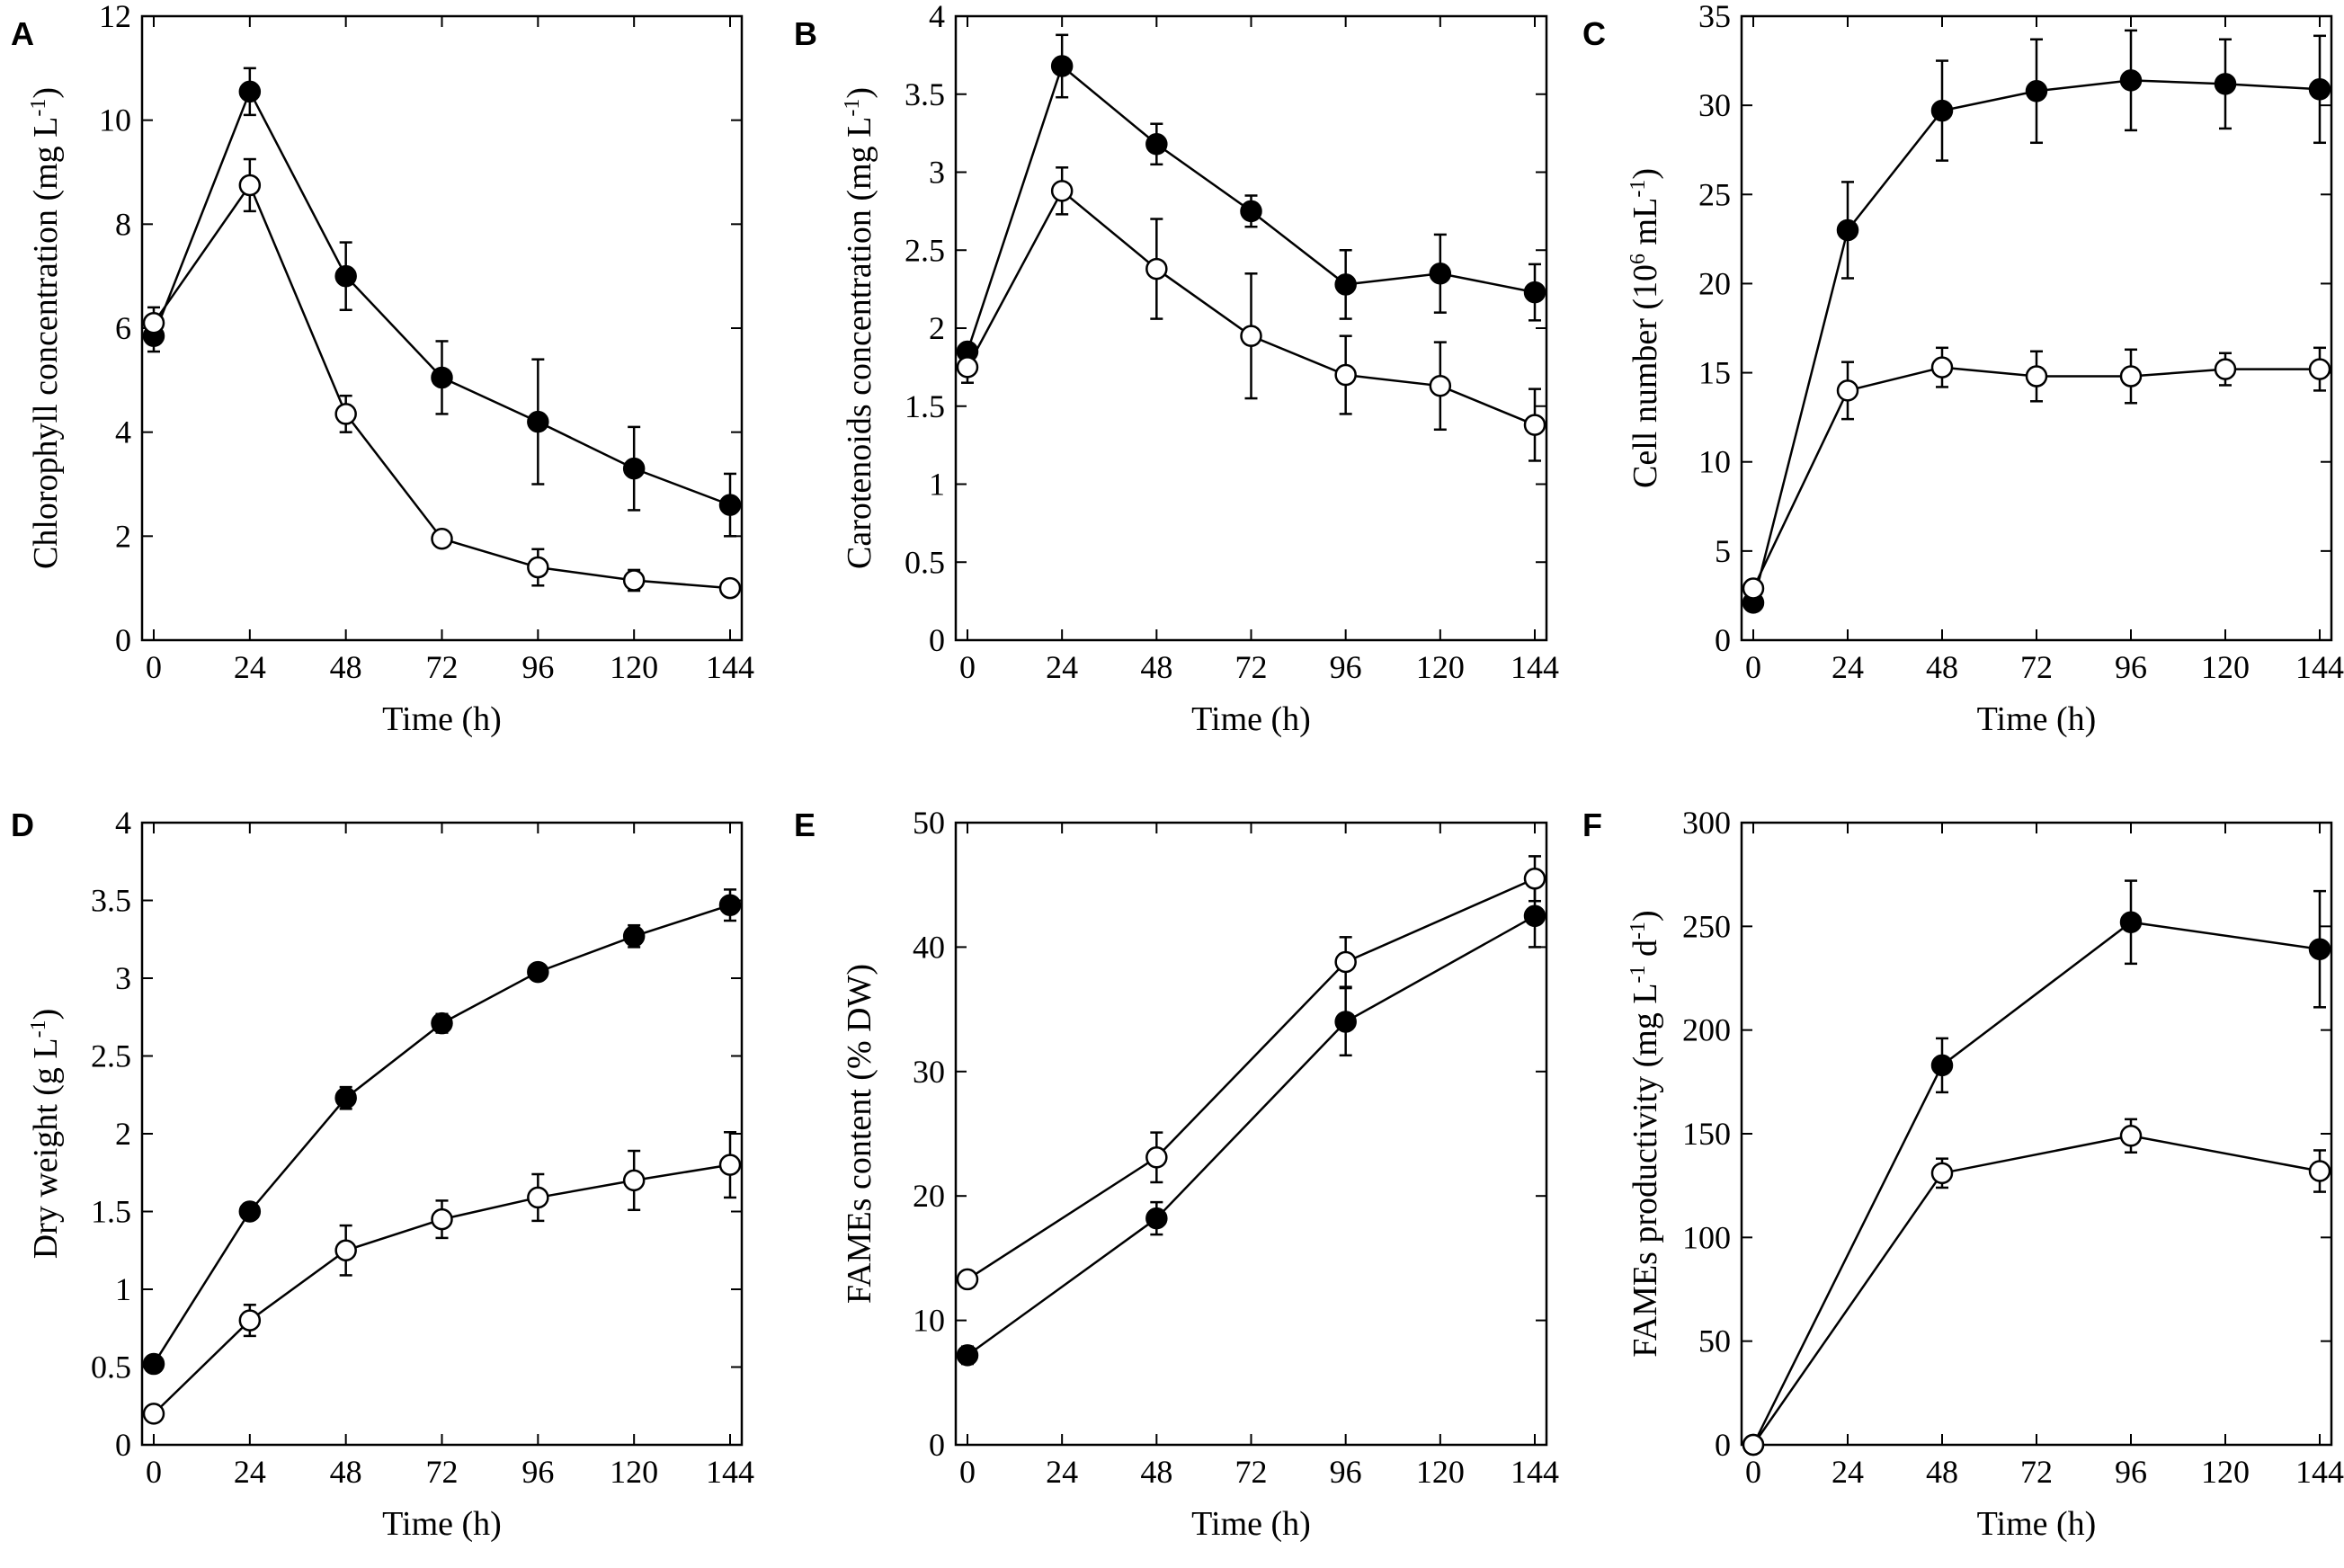  Describe the element at coordinates (929, 1196) in the screenshot. I see `y-tick-label: 20` at that location.